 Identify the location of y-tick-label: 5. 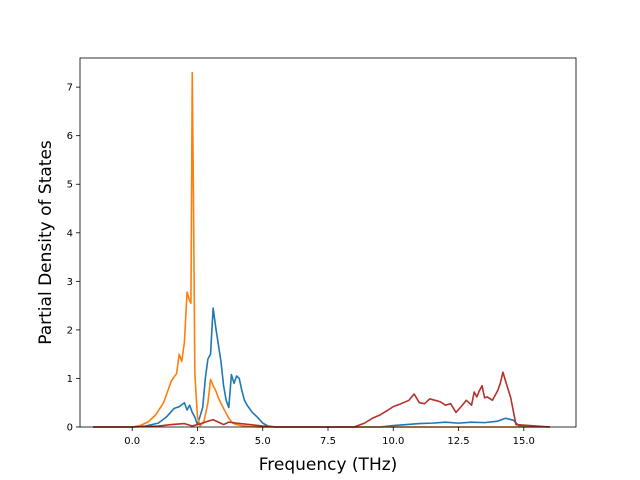
(70, 185).